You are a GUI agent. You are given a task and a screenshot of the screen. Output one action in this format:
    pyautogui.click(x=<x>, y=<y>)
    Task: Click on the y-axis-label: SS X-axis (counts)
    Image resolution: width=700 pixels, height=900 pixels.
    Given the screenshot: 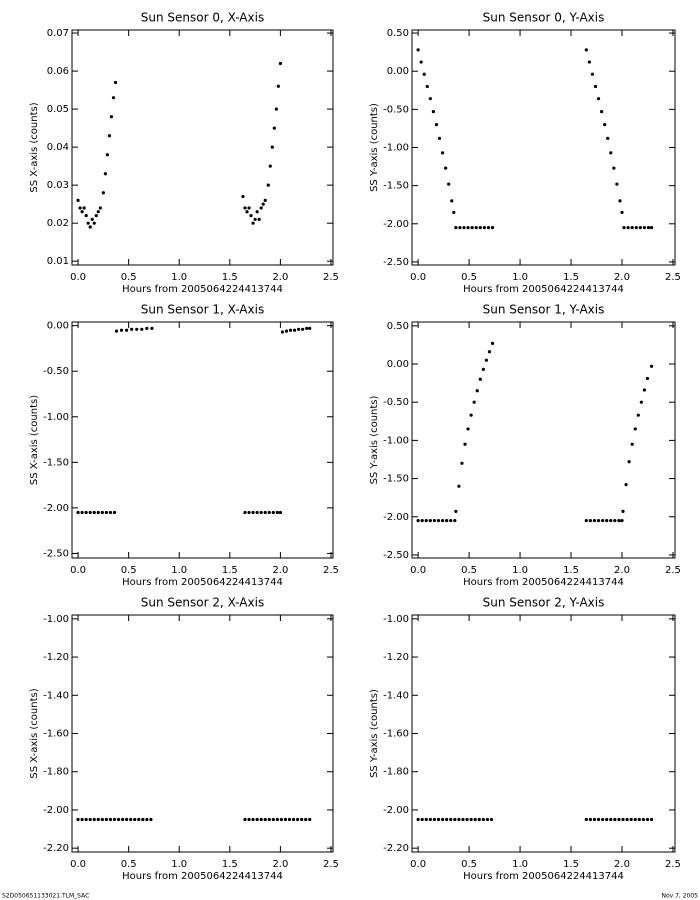 What is the action you would take?
    pyautogui.click(x=34, y=440)
    